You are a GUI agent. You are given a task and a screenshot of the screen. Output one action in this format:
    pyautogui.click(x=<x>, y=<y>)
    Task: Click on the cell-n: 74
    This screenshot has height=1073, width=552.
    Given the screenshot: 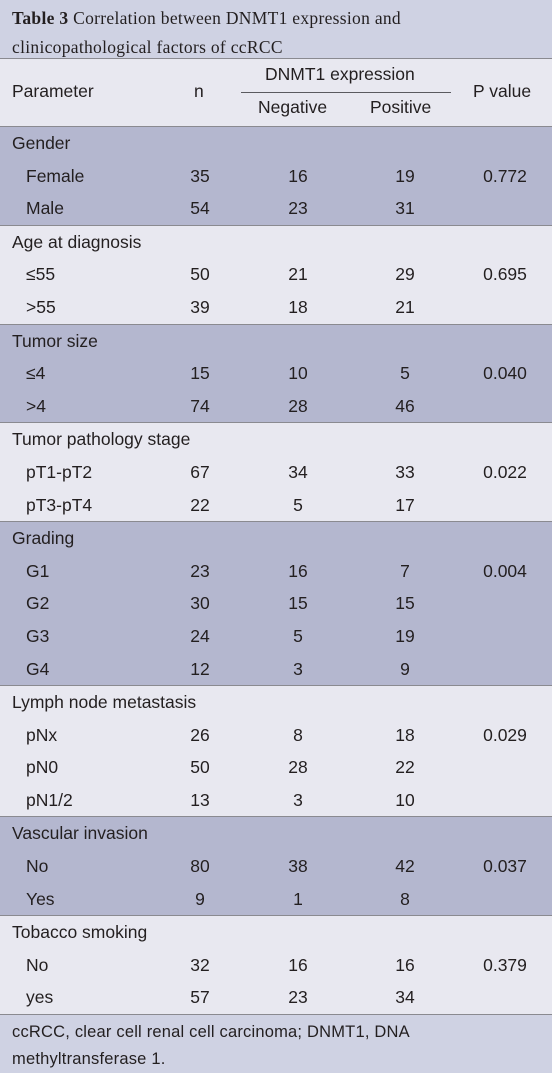 What is the action you would take?
    pyautogui.click(x=200, y=405)
    